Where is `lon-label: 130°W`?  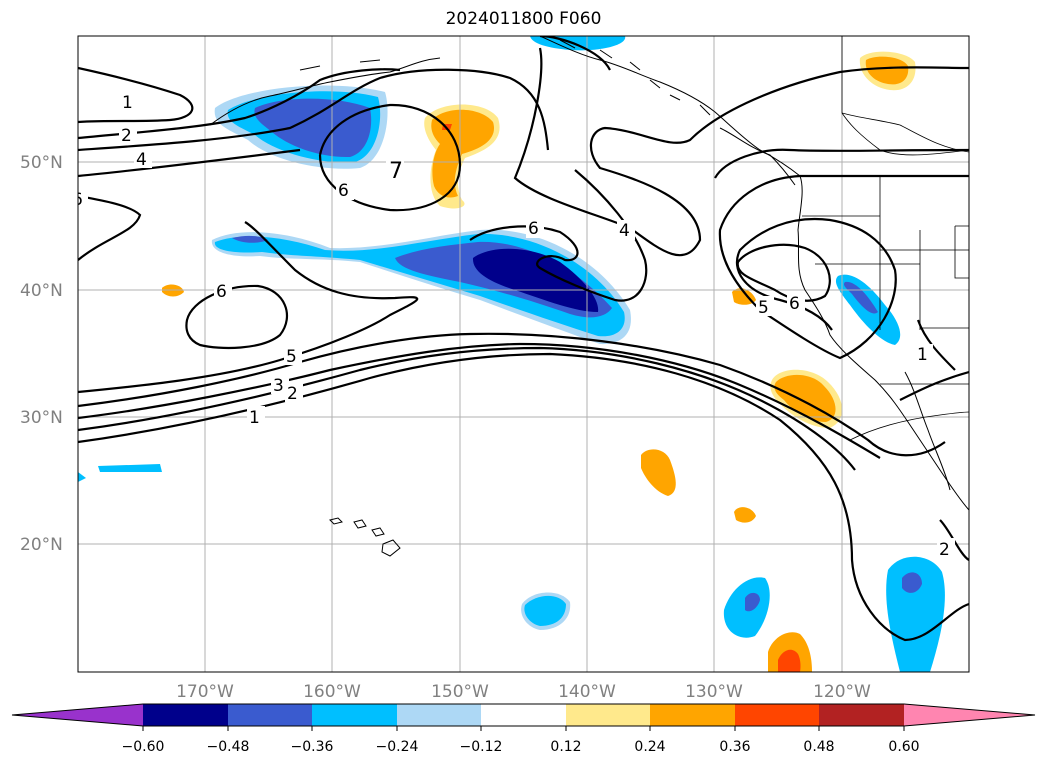
lon-label: 130°W is located at coordinates (714, 692).